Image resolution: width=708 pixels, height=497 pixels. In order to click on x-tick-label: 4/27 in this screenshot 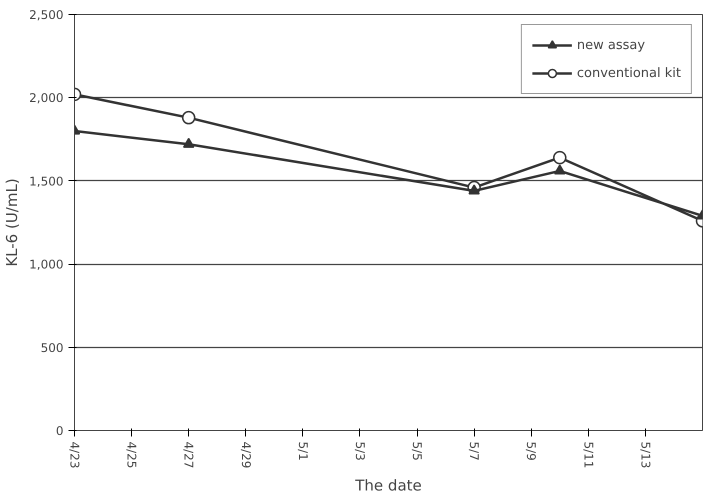, I will do `click(189, 455)`.